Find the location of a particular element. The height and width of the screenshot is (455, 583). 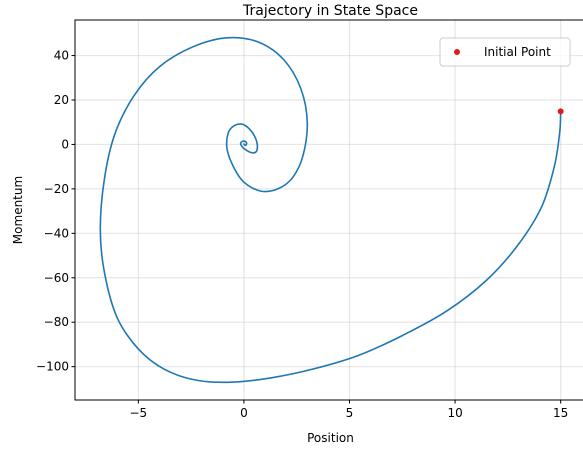

y-tick-label: 0 is located at coordinates (65, 144).